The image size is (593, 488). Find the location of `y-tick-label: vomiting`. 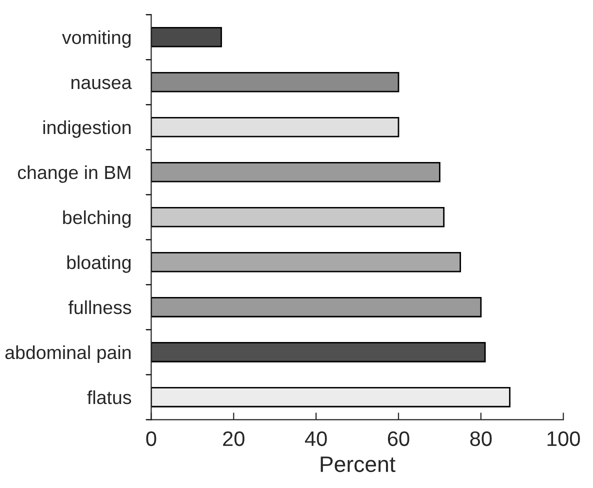

y-tick-label: vomiting is located at coordinates (96, 39).